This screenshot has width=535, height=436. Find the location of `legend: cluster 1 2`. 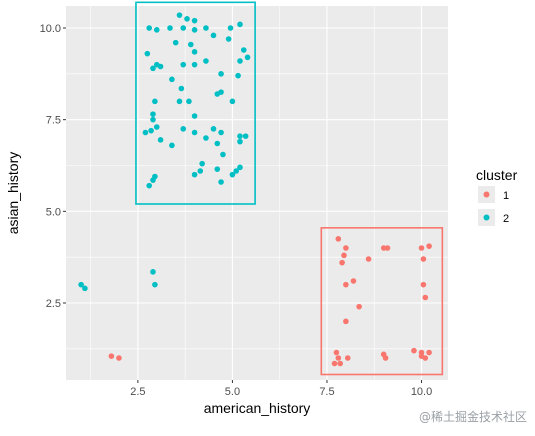

legend: cluster 1 2 is located at coordinates (497, 196).